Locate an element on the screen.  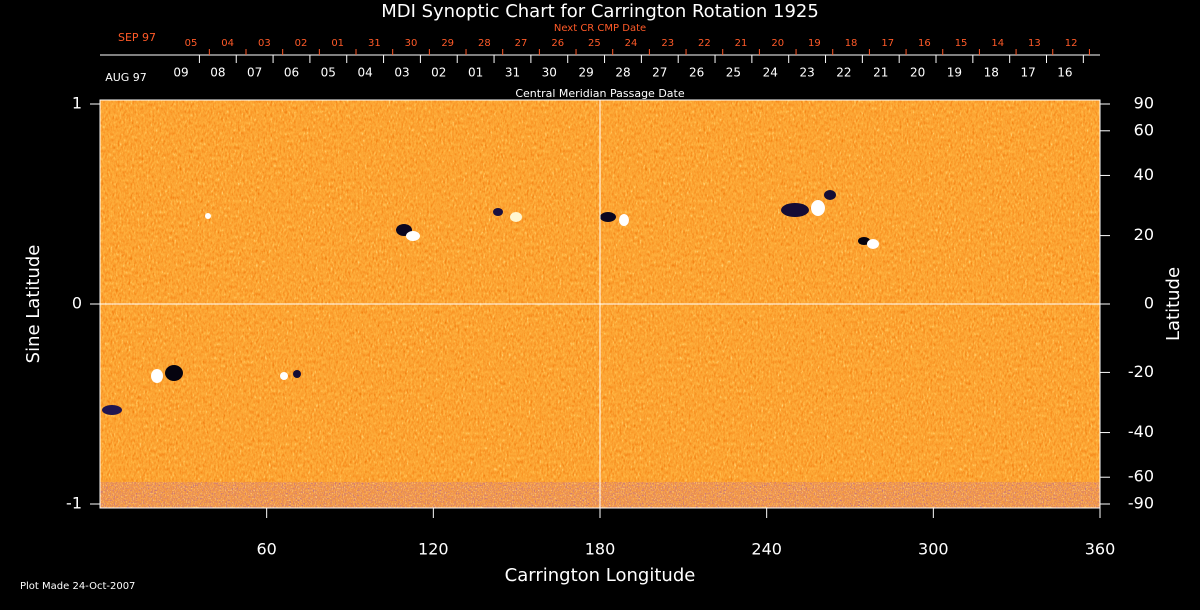
x-tick-label: 360 is located at coordinates (1100, 549).